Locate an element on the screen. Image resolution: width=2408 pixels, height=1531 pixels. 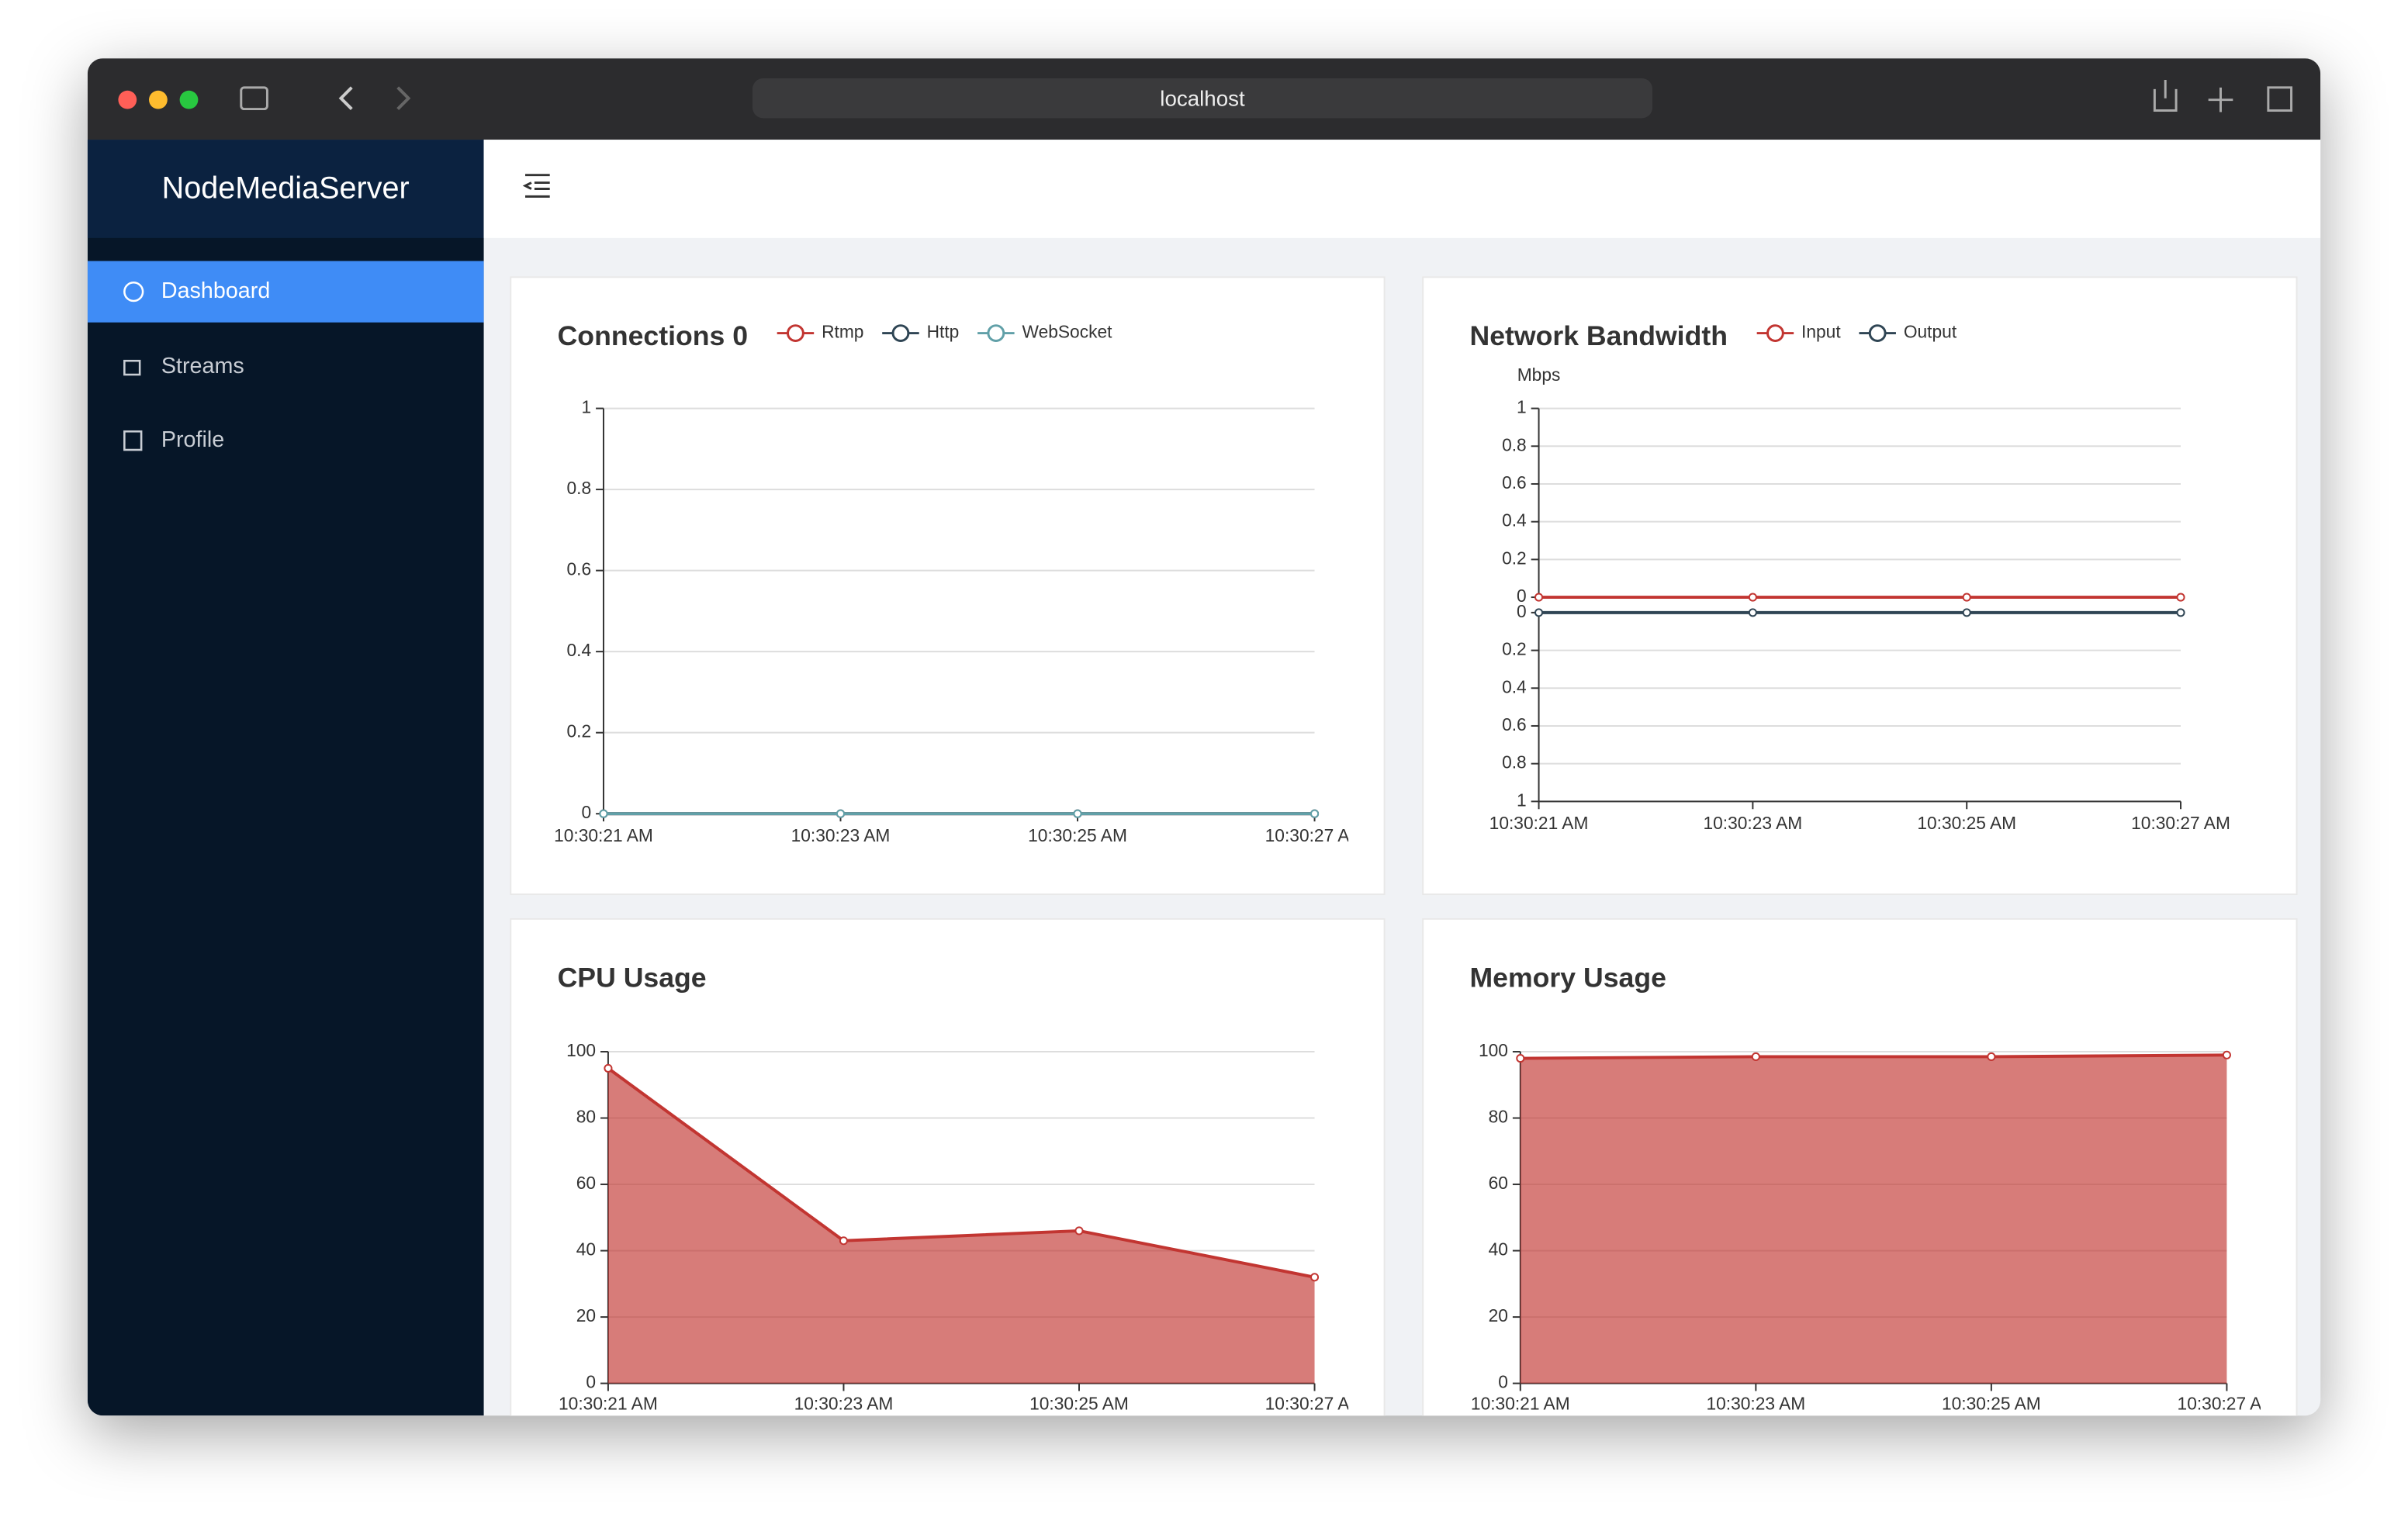
toolbar-icons is located at coordinates (1205, 95).